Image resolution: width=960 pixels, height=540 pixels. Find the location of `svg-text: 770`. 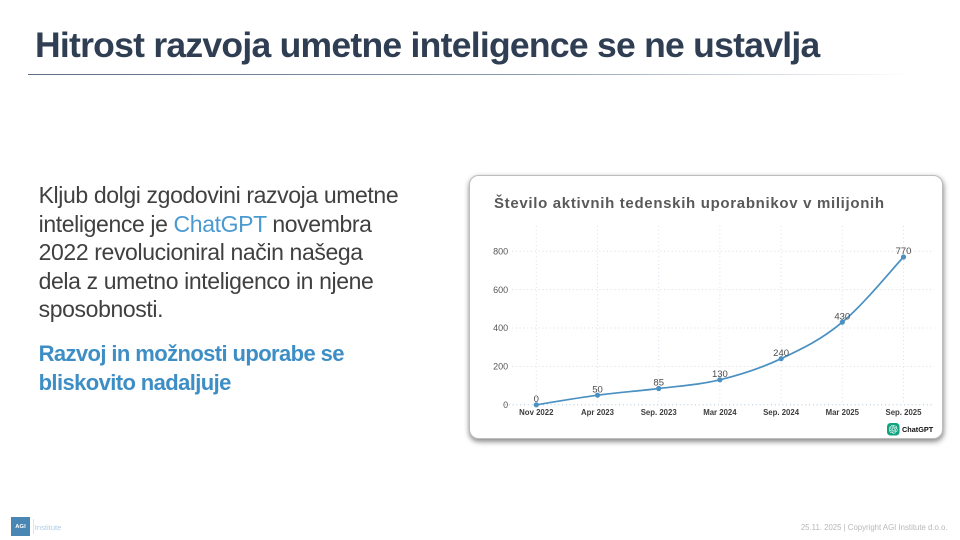

svg-text: 770 is located at coordinates (904, 251).